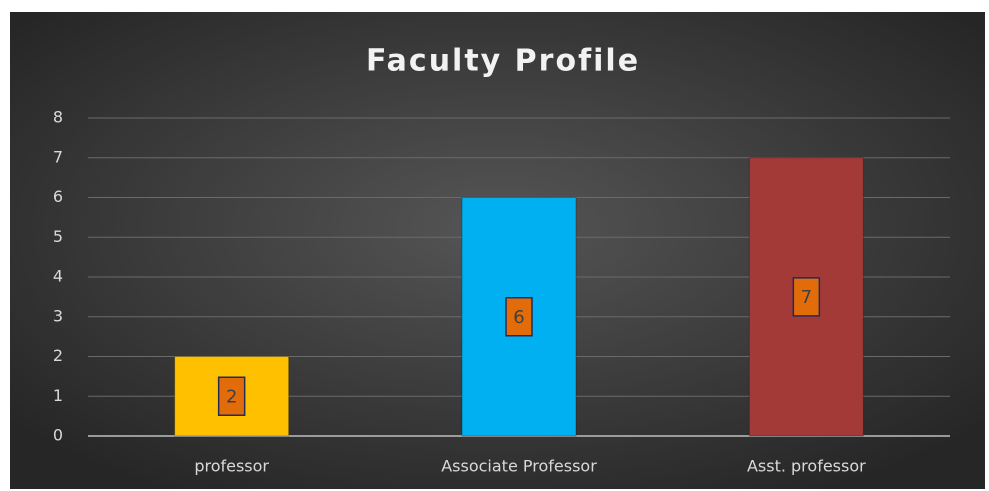 The width and height of the screenshot is (989, 491). Describe the element at coordinates (806, 466) in the screenshot. I see `x-tick-label: Asst. professor` at that location.